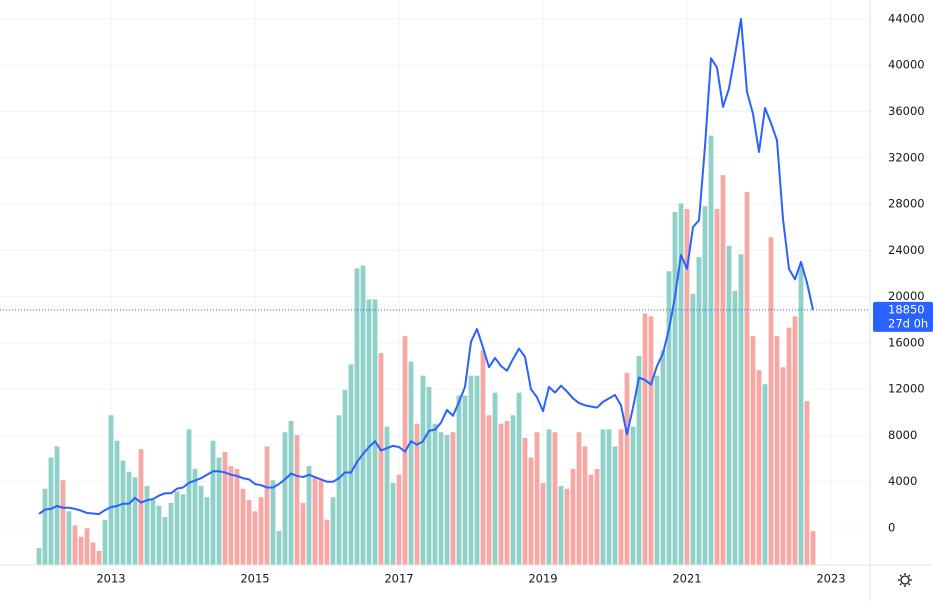 The image size is (933, 601). What do you see at coordinates (906, 204) in the screenshot?
I see `y-tick-label: 28000` at bounding box center [906, 204].